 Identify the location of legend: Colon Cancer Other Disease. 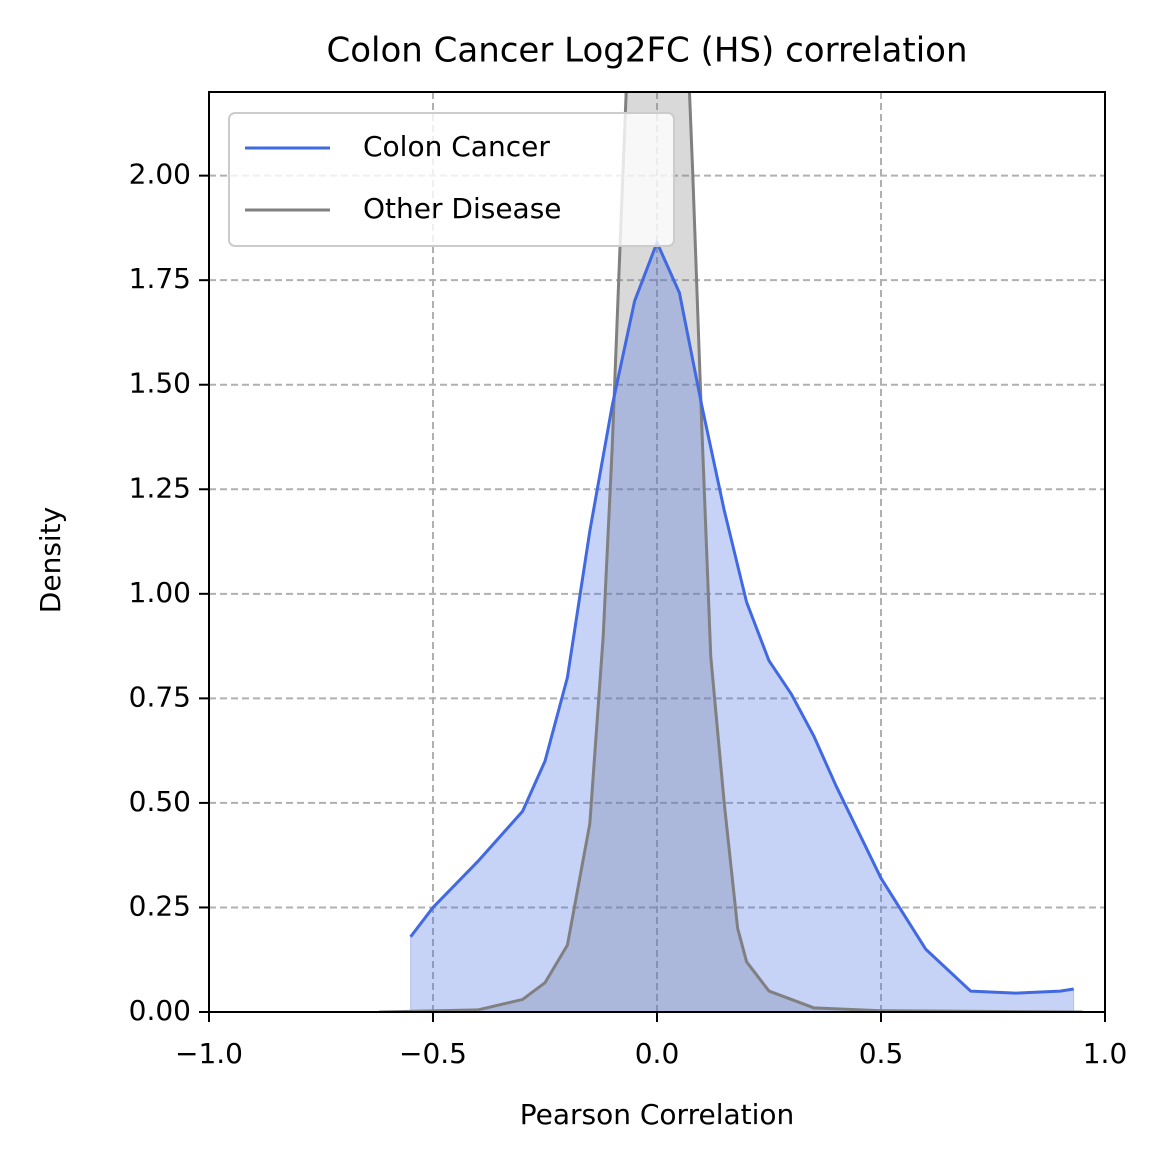
(451, 179).